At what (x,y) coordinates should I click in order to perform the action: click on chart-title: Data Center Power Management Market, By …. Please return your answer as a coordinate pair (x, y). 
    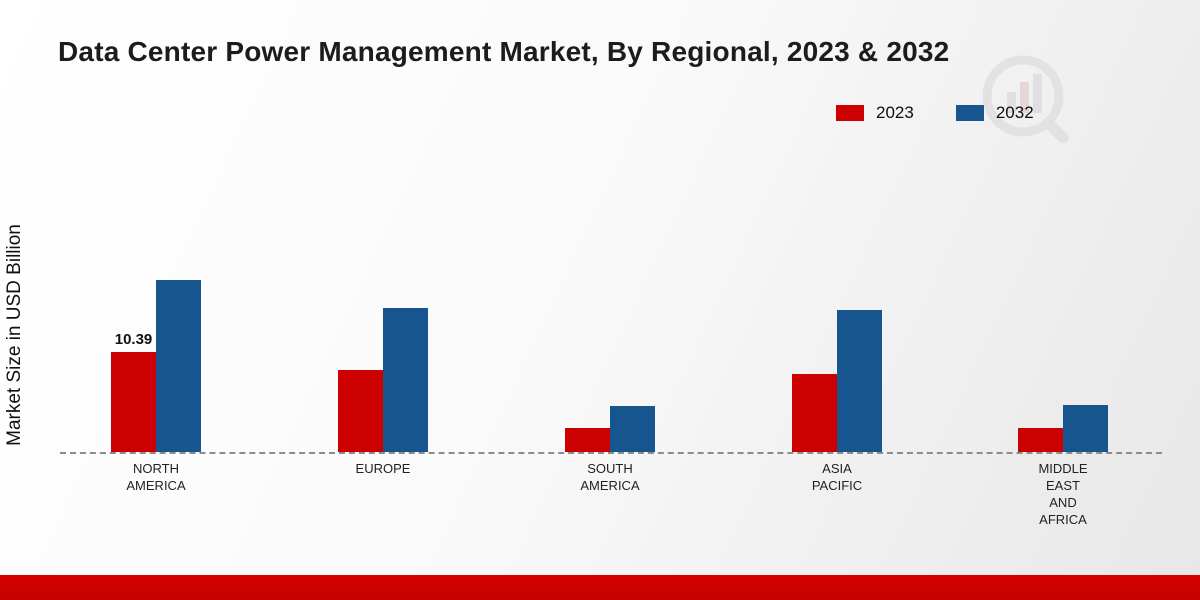
    Looking at the image, I should click on (504, 51).